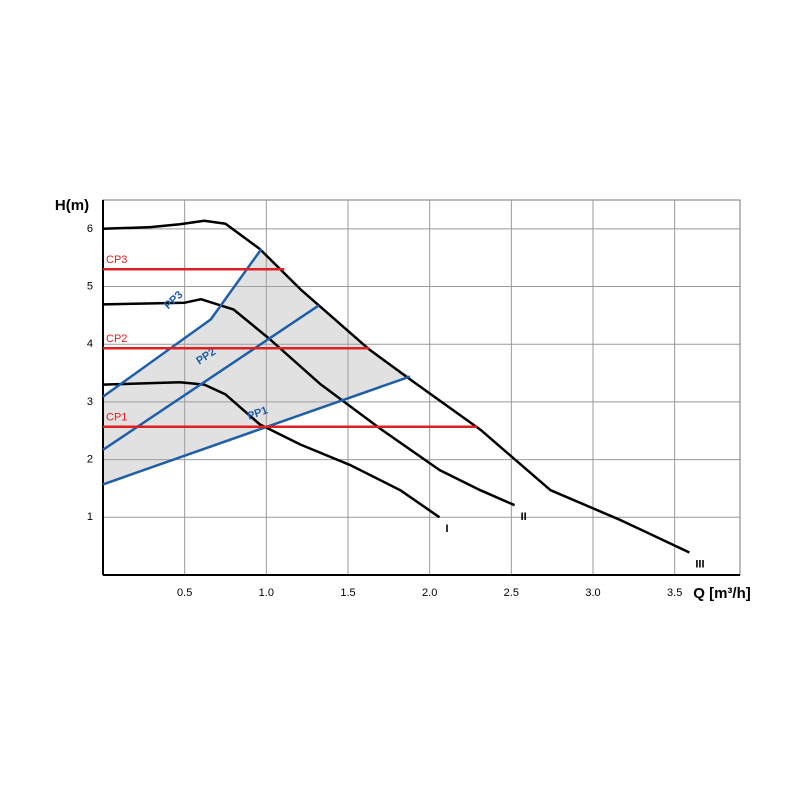 The height and width of the screenshot is (800, 800). Describe the element at coordinates (90, 286) in the screenshot. I see `y-tick-label: 5` at that location.